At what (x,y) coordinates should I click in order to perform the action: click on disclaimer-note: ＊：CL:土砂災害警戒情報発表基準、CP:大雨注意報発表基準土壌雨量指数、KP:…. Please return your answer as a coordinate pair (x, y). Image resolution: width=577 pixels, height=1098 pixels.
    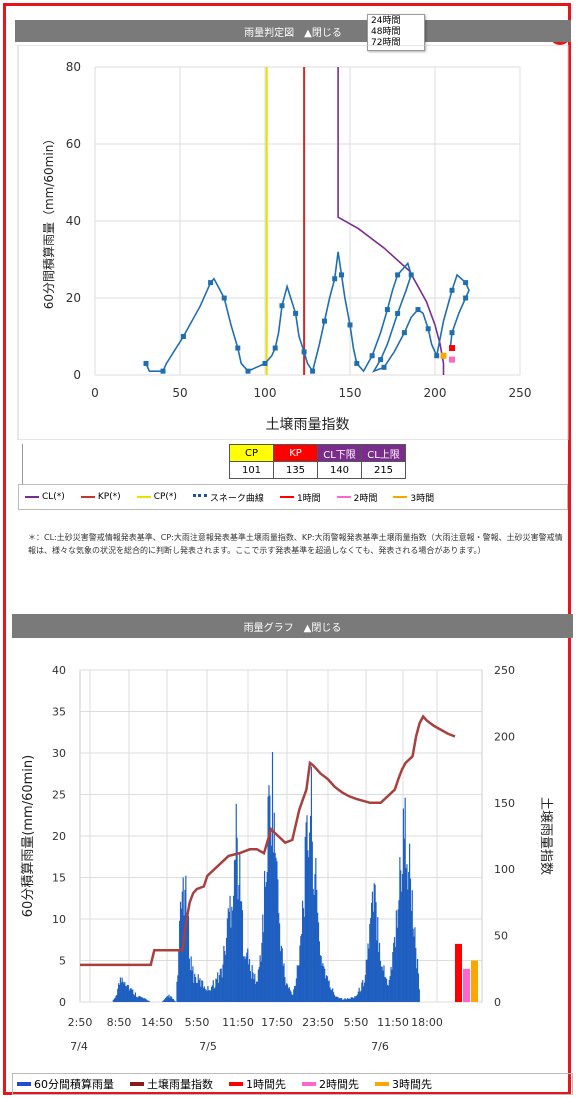
    Looking at the image, I should click on (295, 544).